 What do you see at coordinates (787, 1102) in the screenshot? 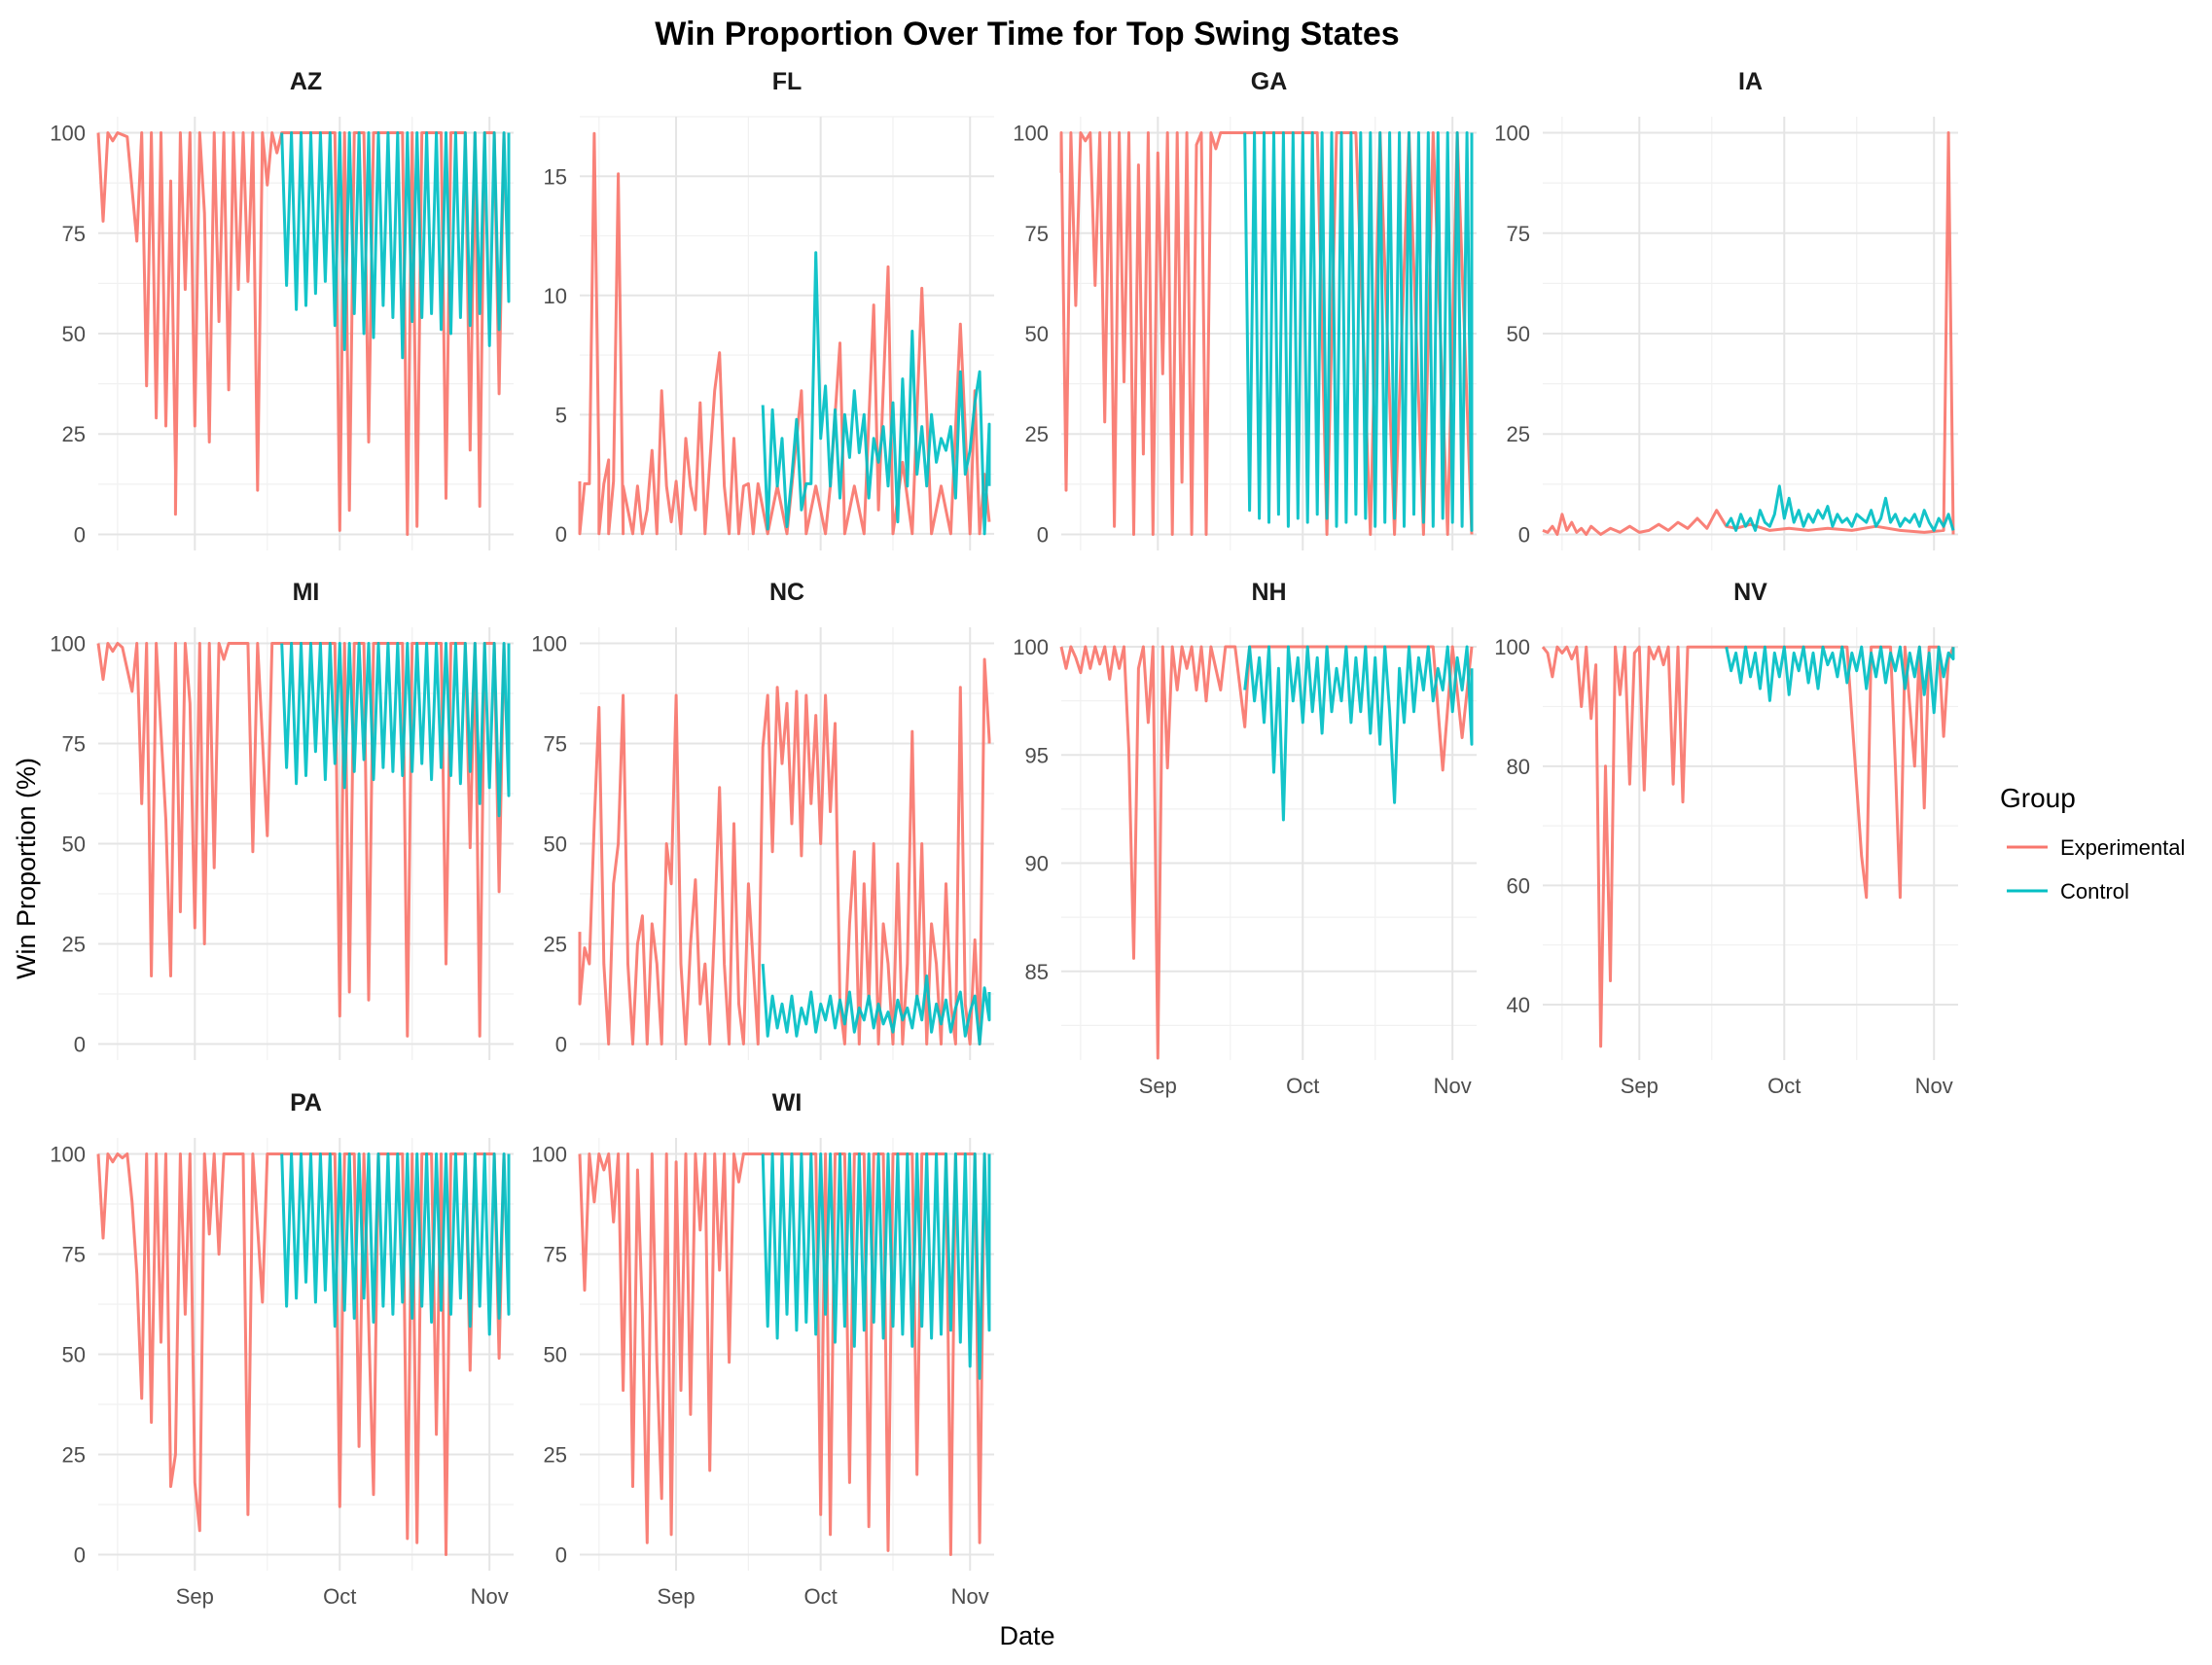
I see `facet-strip-label: WI` at bounding box center [787, 1102].